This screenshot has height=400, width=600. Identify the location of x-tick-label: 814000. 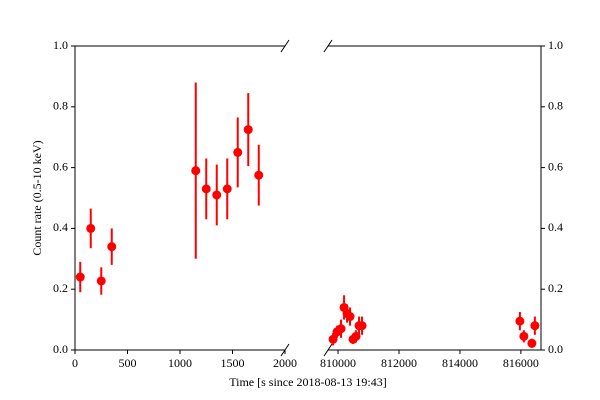
(460, 363).